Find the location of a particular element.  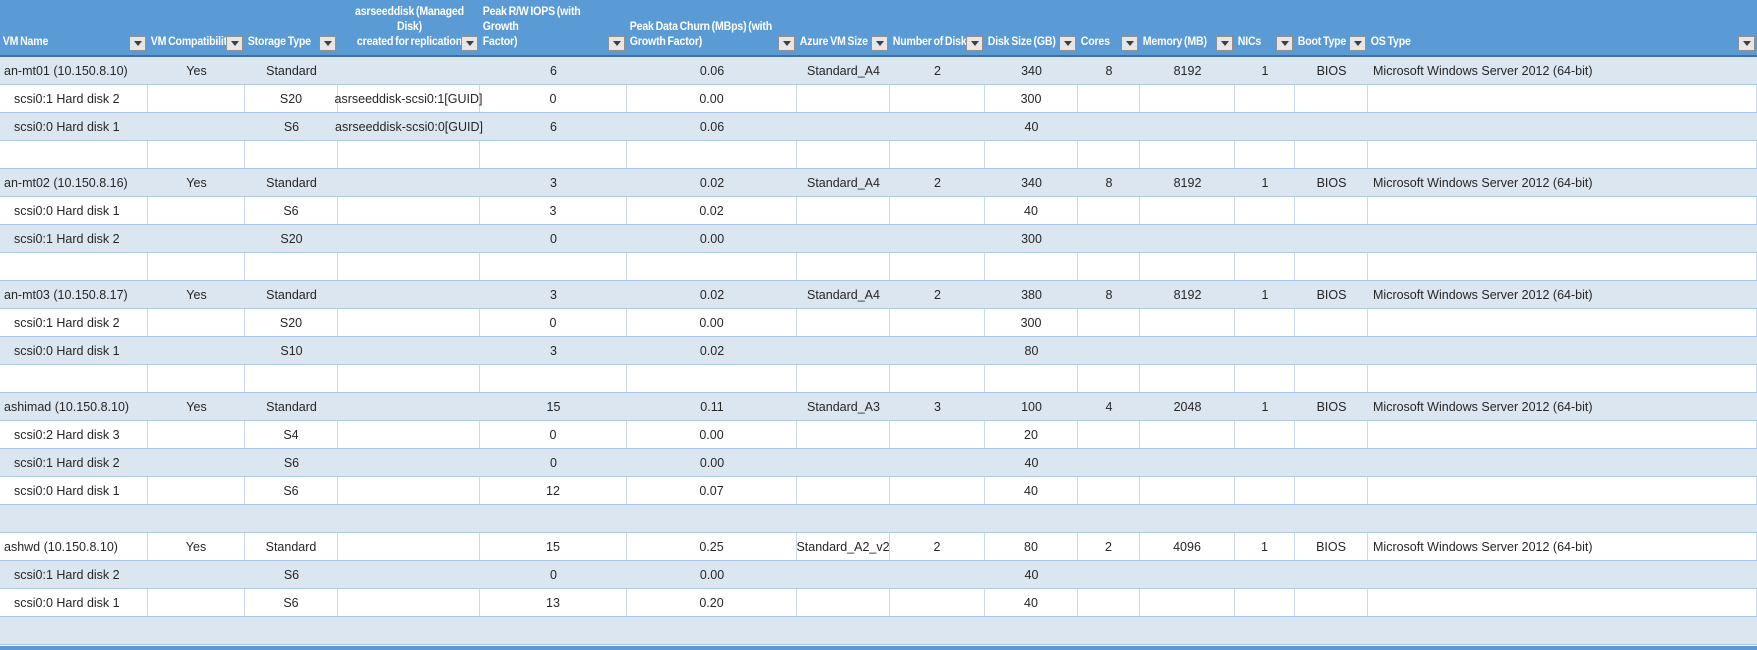

cell-azure-vm-size is located at coordinates (843, 602).